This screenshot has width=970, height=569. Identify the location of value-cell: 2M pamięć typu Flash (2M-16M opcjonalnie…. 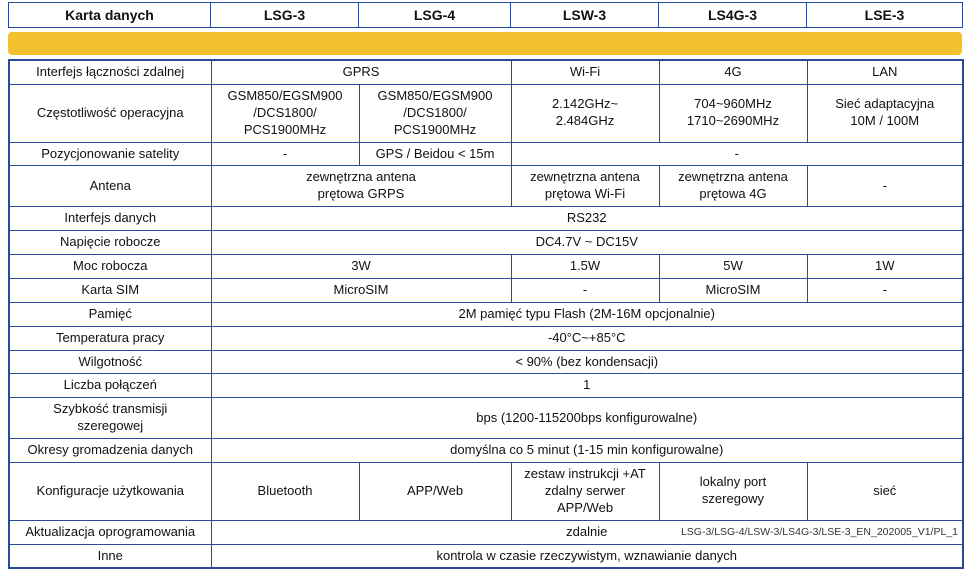
(587, 314).